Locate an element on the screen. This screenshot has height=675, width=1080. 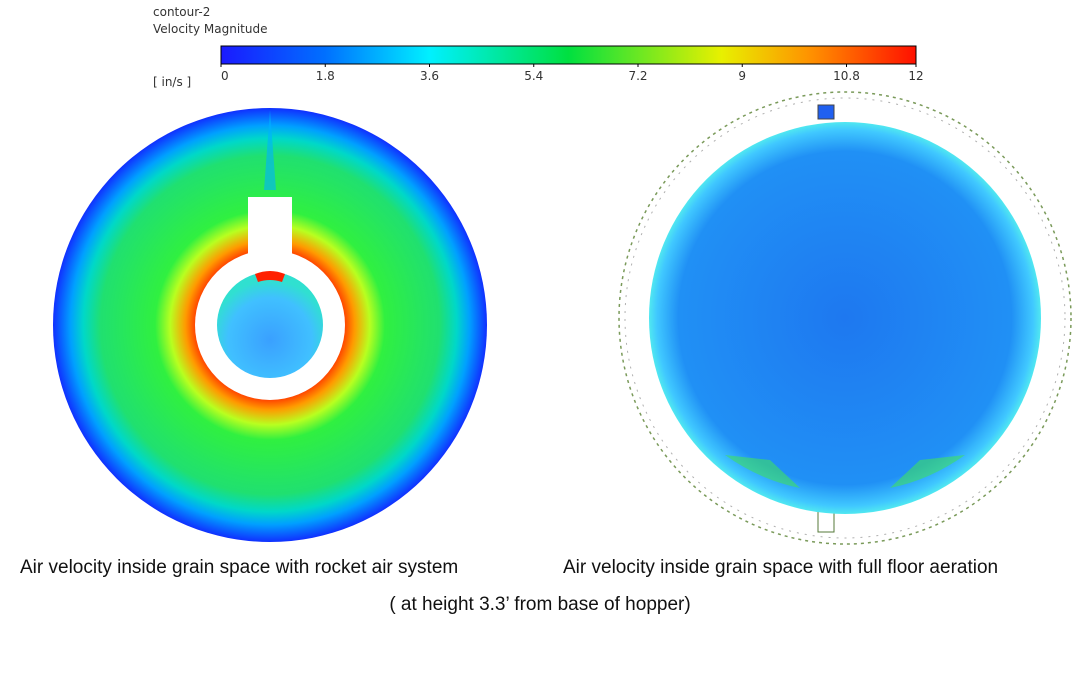
colorbar-tick-label: 12 is located at coordinates (915, 76).